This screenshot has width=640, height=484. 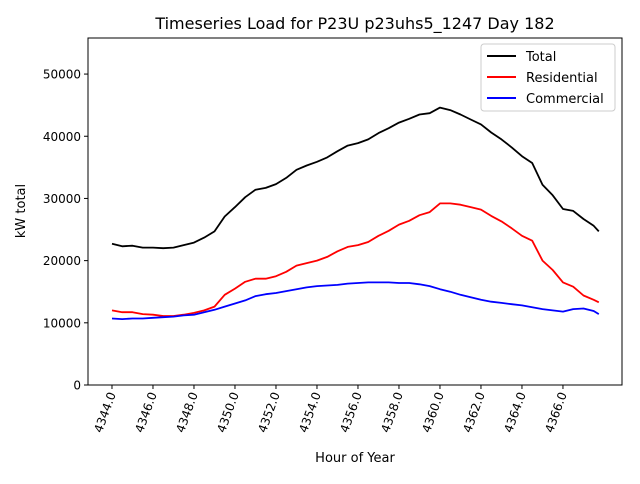 What do you see at coordinates (565, 99) in the screenshot?
I see `legend-label-commercial: Commercial` at bounding box center [565, 99].